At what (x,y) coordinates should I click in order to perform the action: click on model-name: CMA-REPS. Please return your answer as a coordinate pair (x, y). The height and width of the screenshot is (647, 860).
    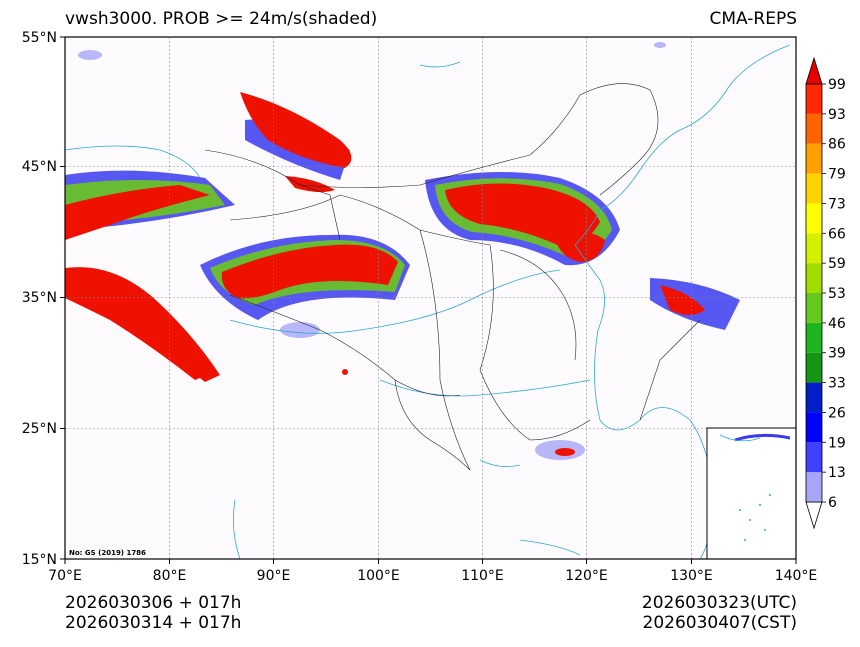
    Looking at the image, I should click on (753, 19).